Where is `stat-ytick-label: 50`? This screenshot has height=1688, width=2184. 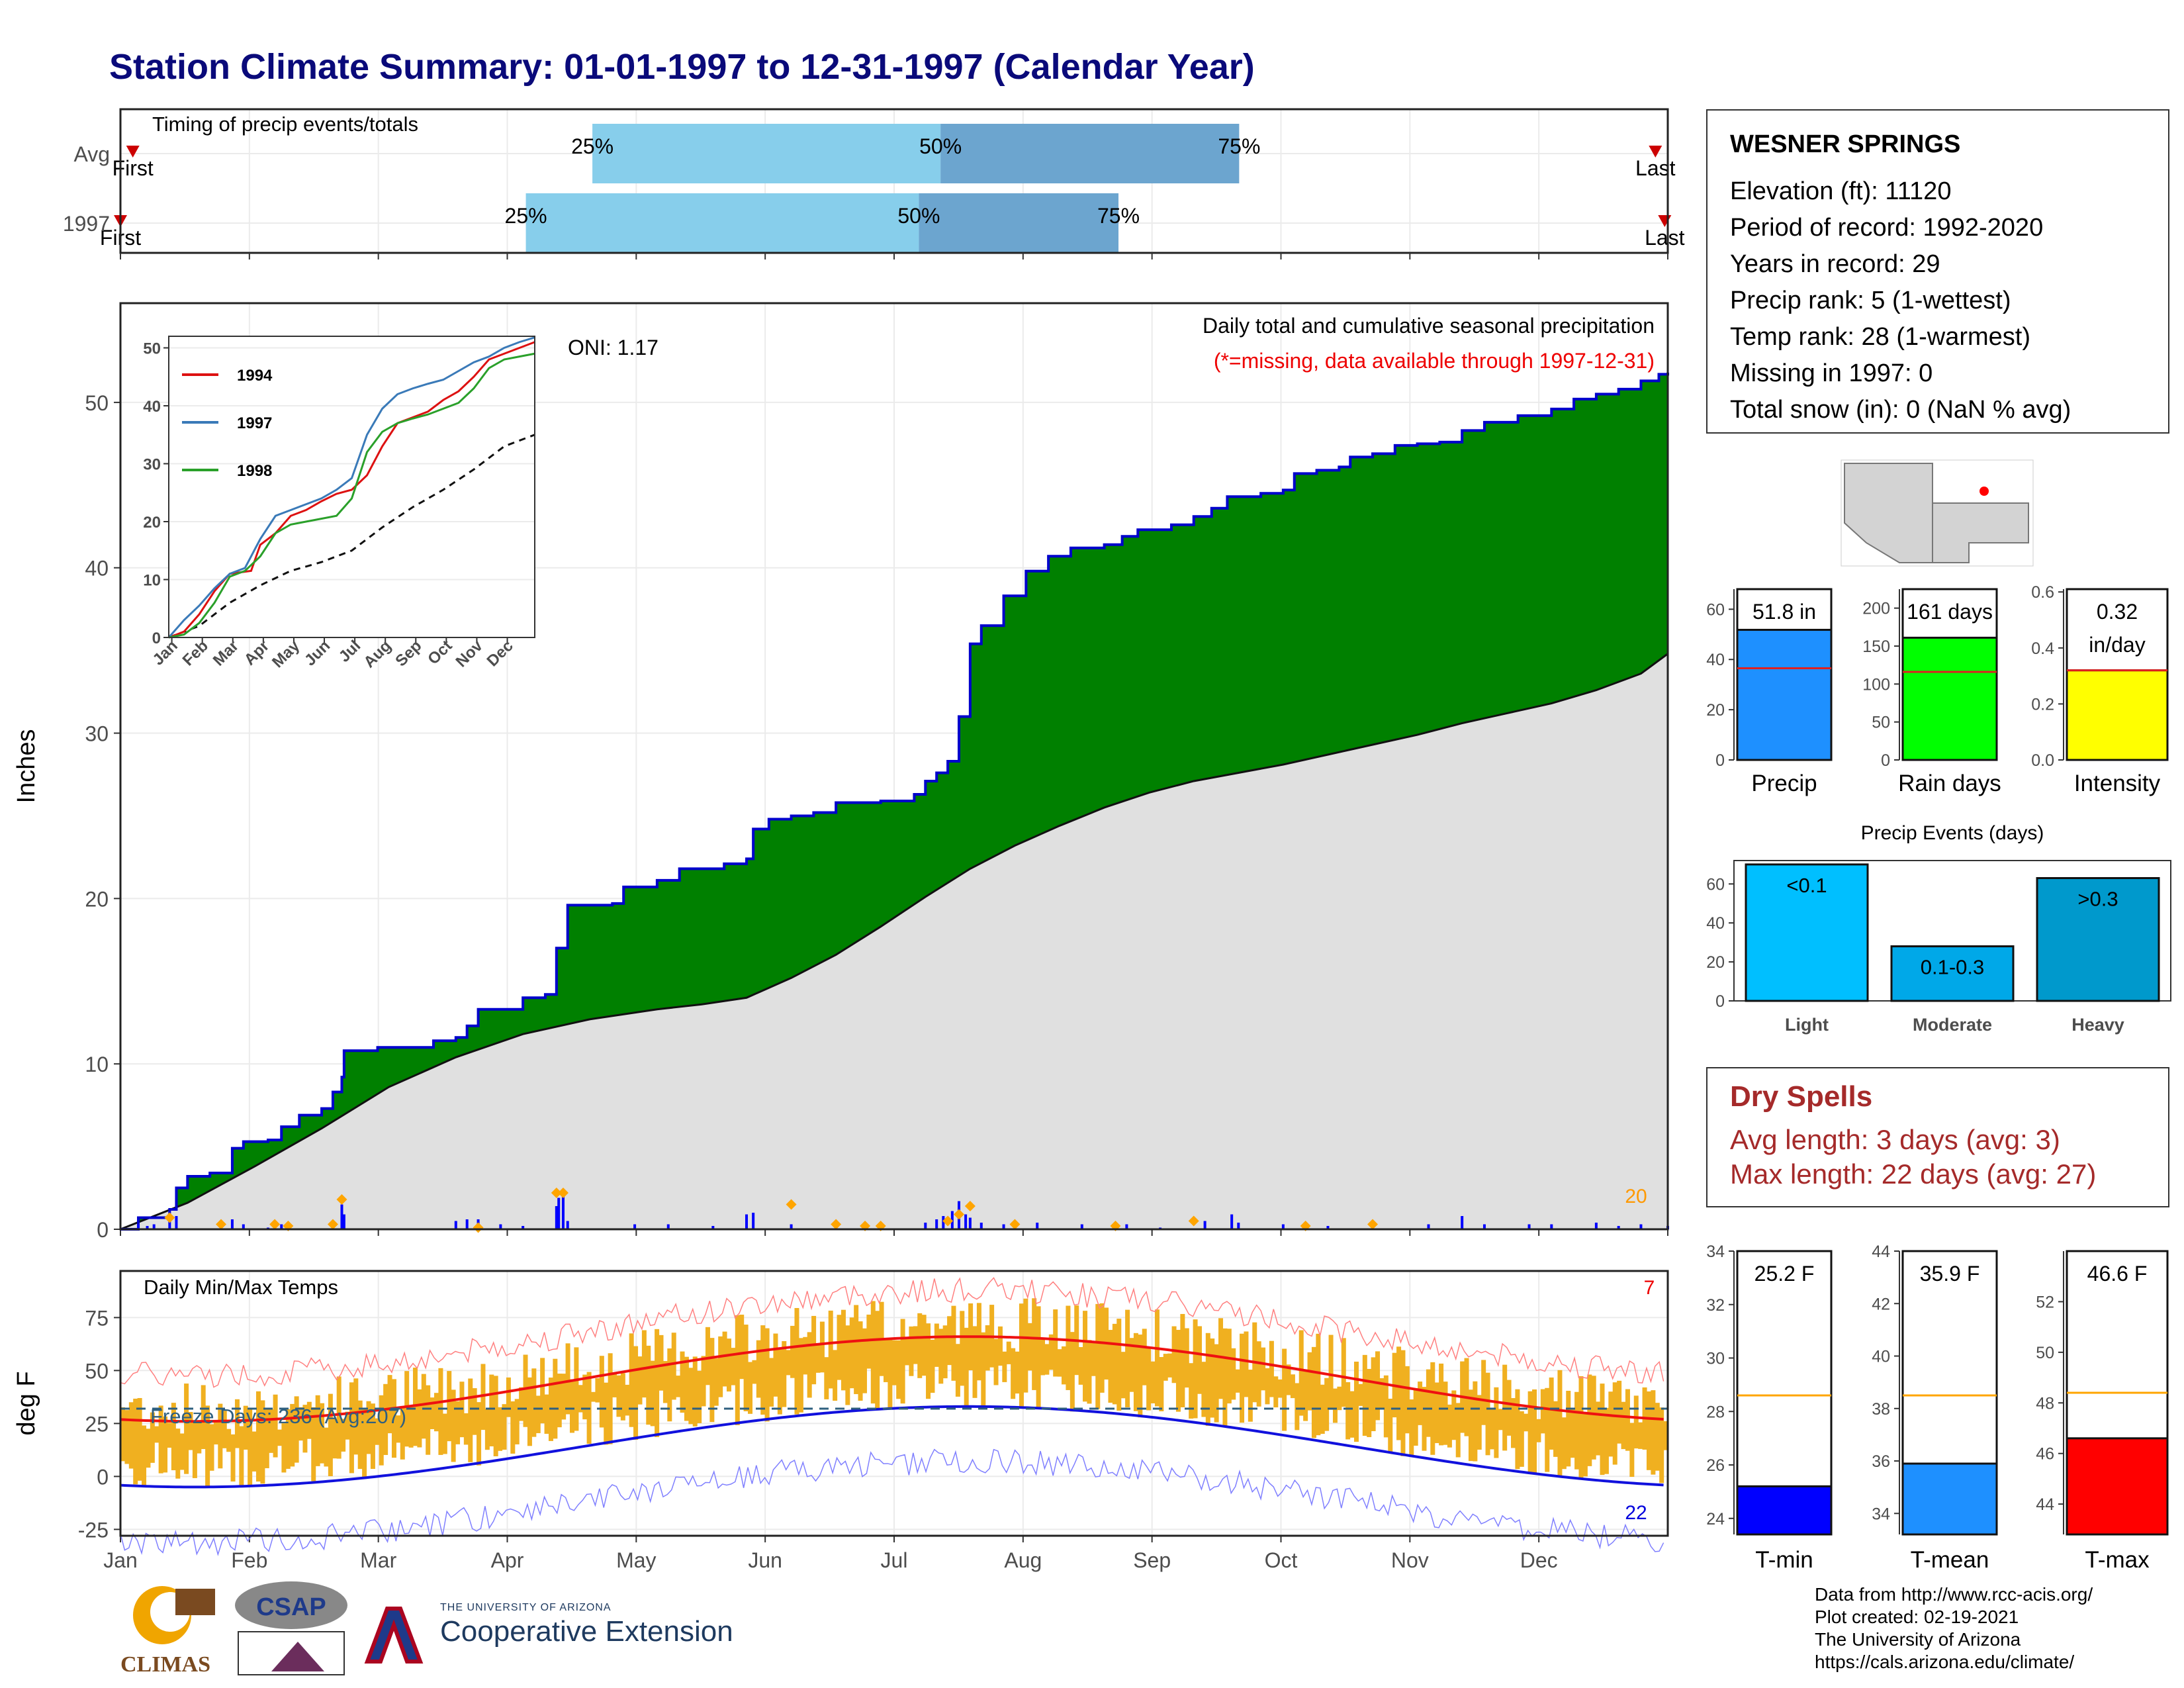 stat-ytick-label: 50 is located at coordinates (2045, 1353).